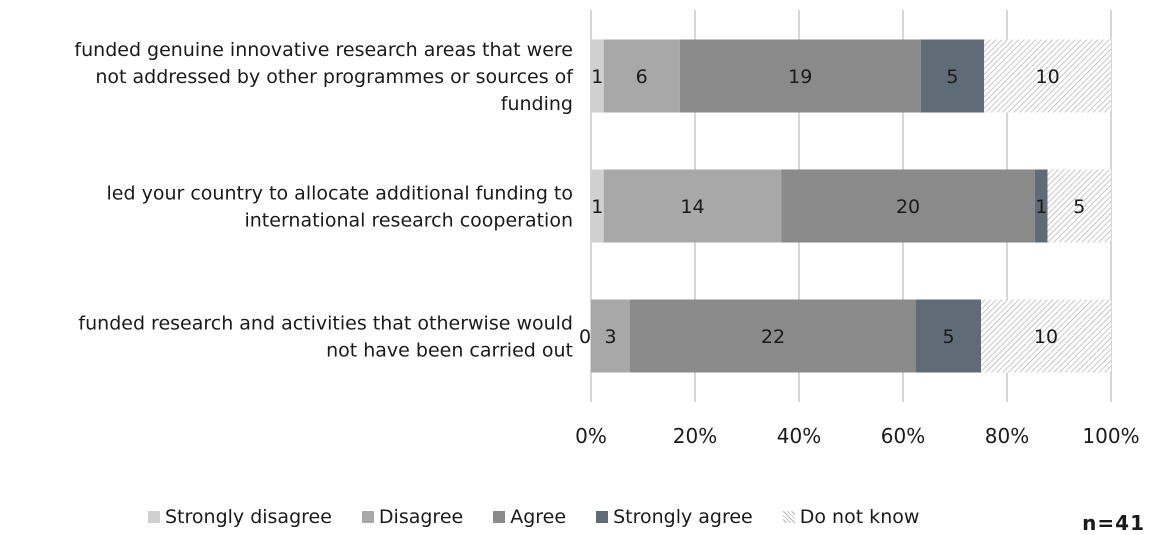 The width and height of the screenshot is (1155, 535). What do you see at coordinates (591, 436) in the screenshot?
I see `x-tick-label: 0%` at bounding box center [591, 436].